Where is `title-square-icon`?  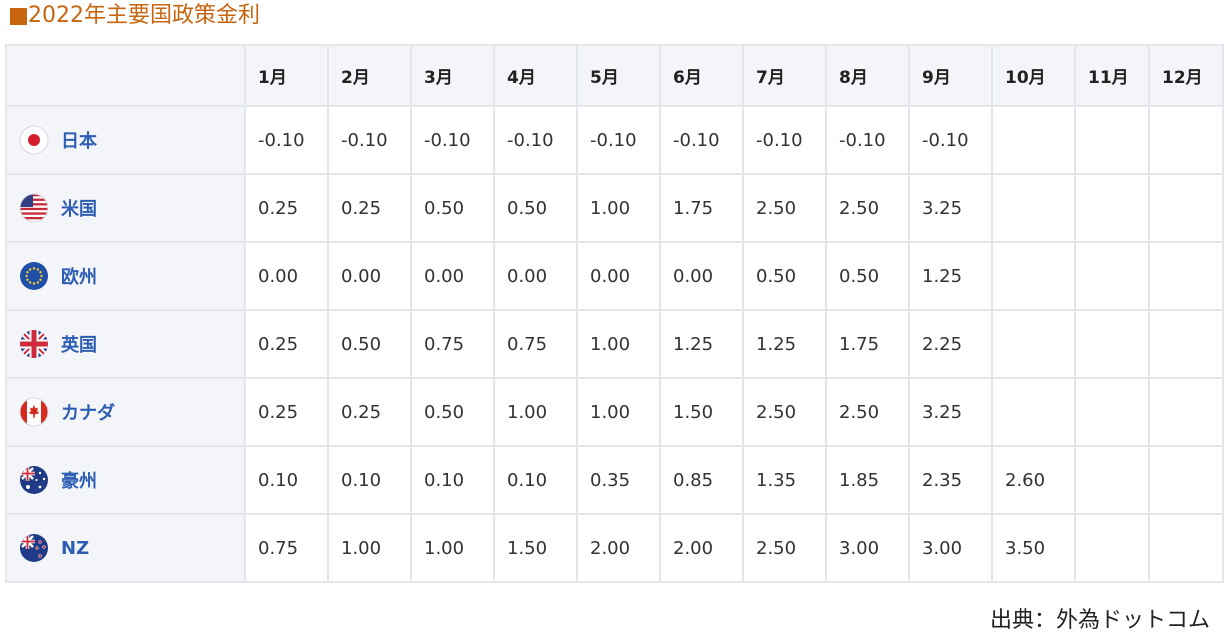 title-square-icon is located at coordinates (18, 16).